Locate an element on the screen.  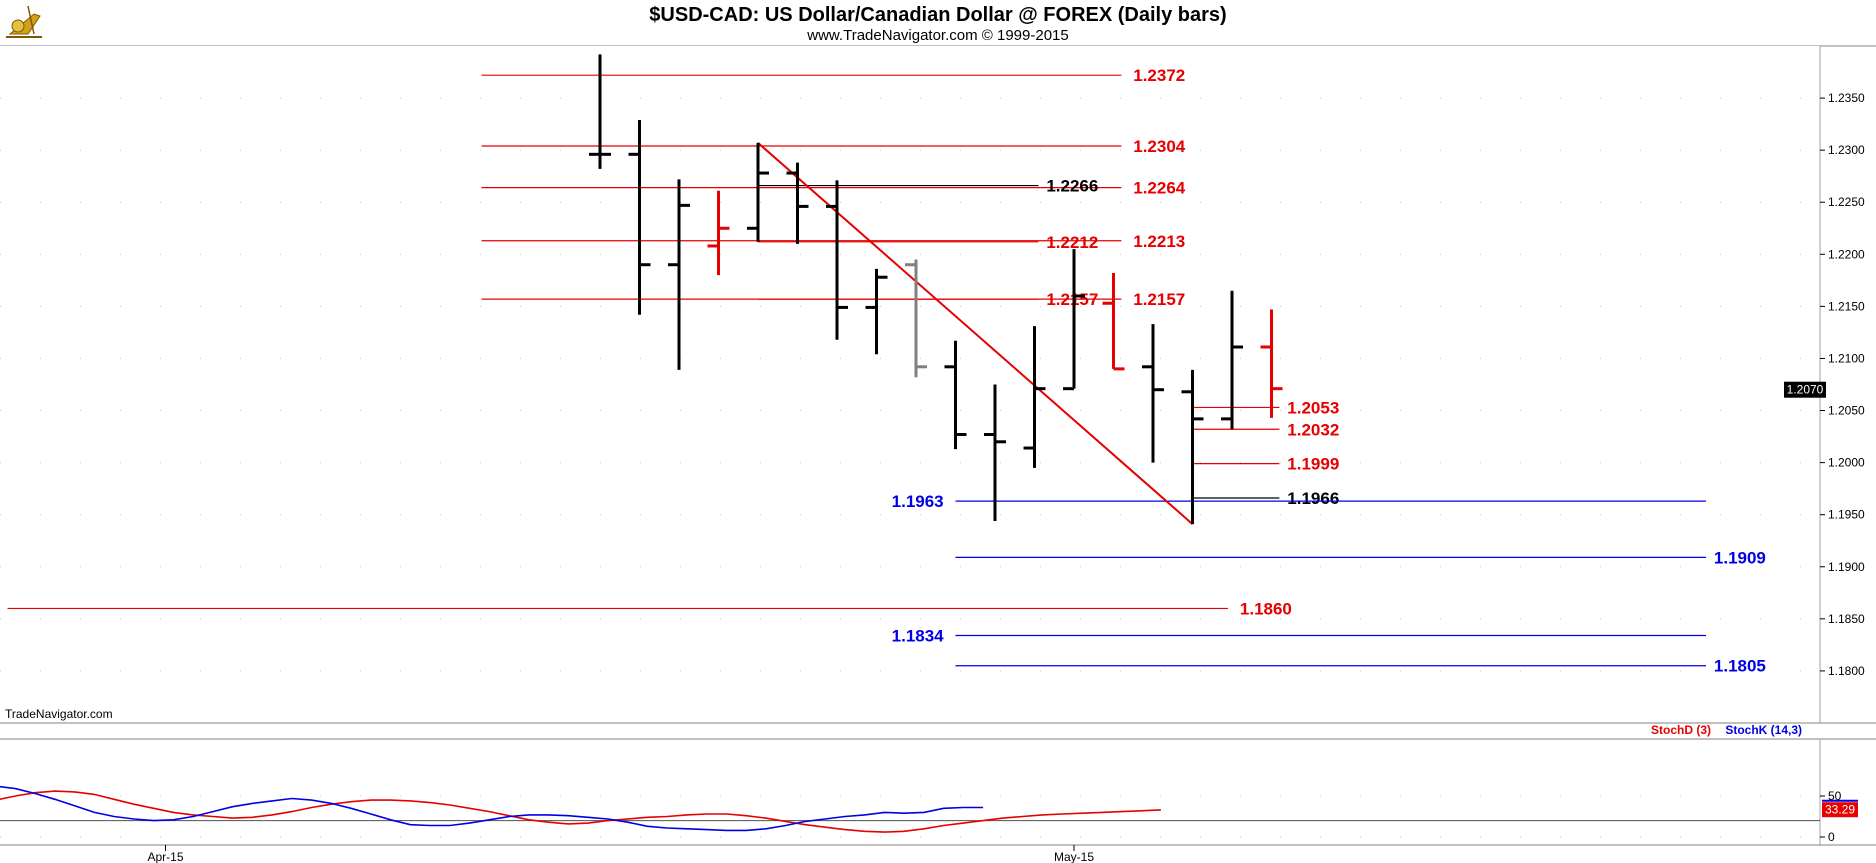
y-tick-label: 1.1950 is located at coordinates (1846, 515).